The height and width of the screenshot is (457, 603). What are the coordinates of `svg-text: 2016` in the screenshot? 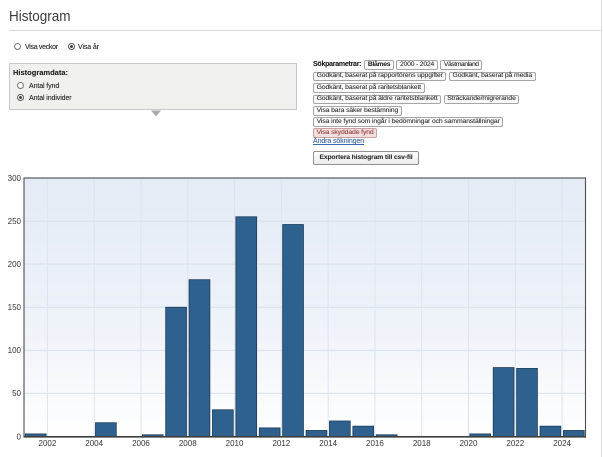 It's located at (375, 443).